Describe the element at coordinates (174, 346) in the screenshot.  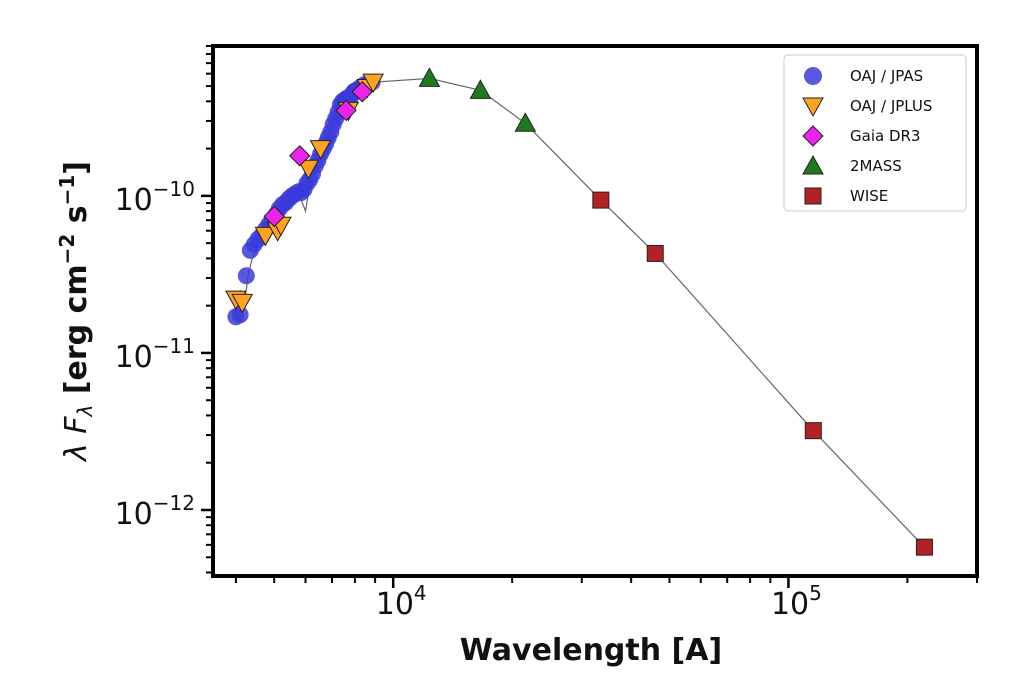
I see `y-tick-label-exponent: −11` at that location.